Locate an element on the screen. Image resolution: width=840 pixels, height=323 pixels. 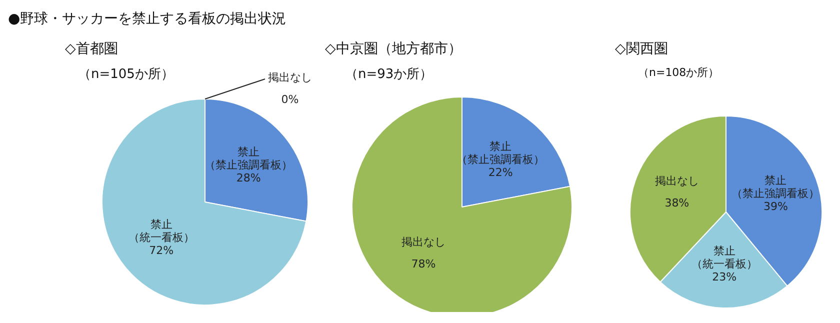
chart-title: ◇中京圏（地方都市） is located at coordinates (393, 49).